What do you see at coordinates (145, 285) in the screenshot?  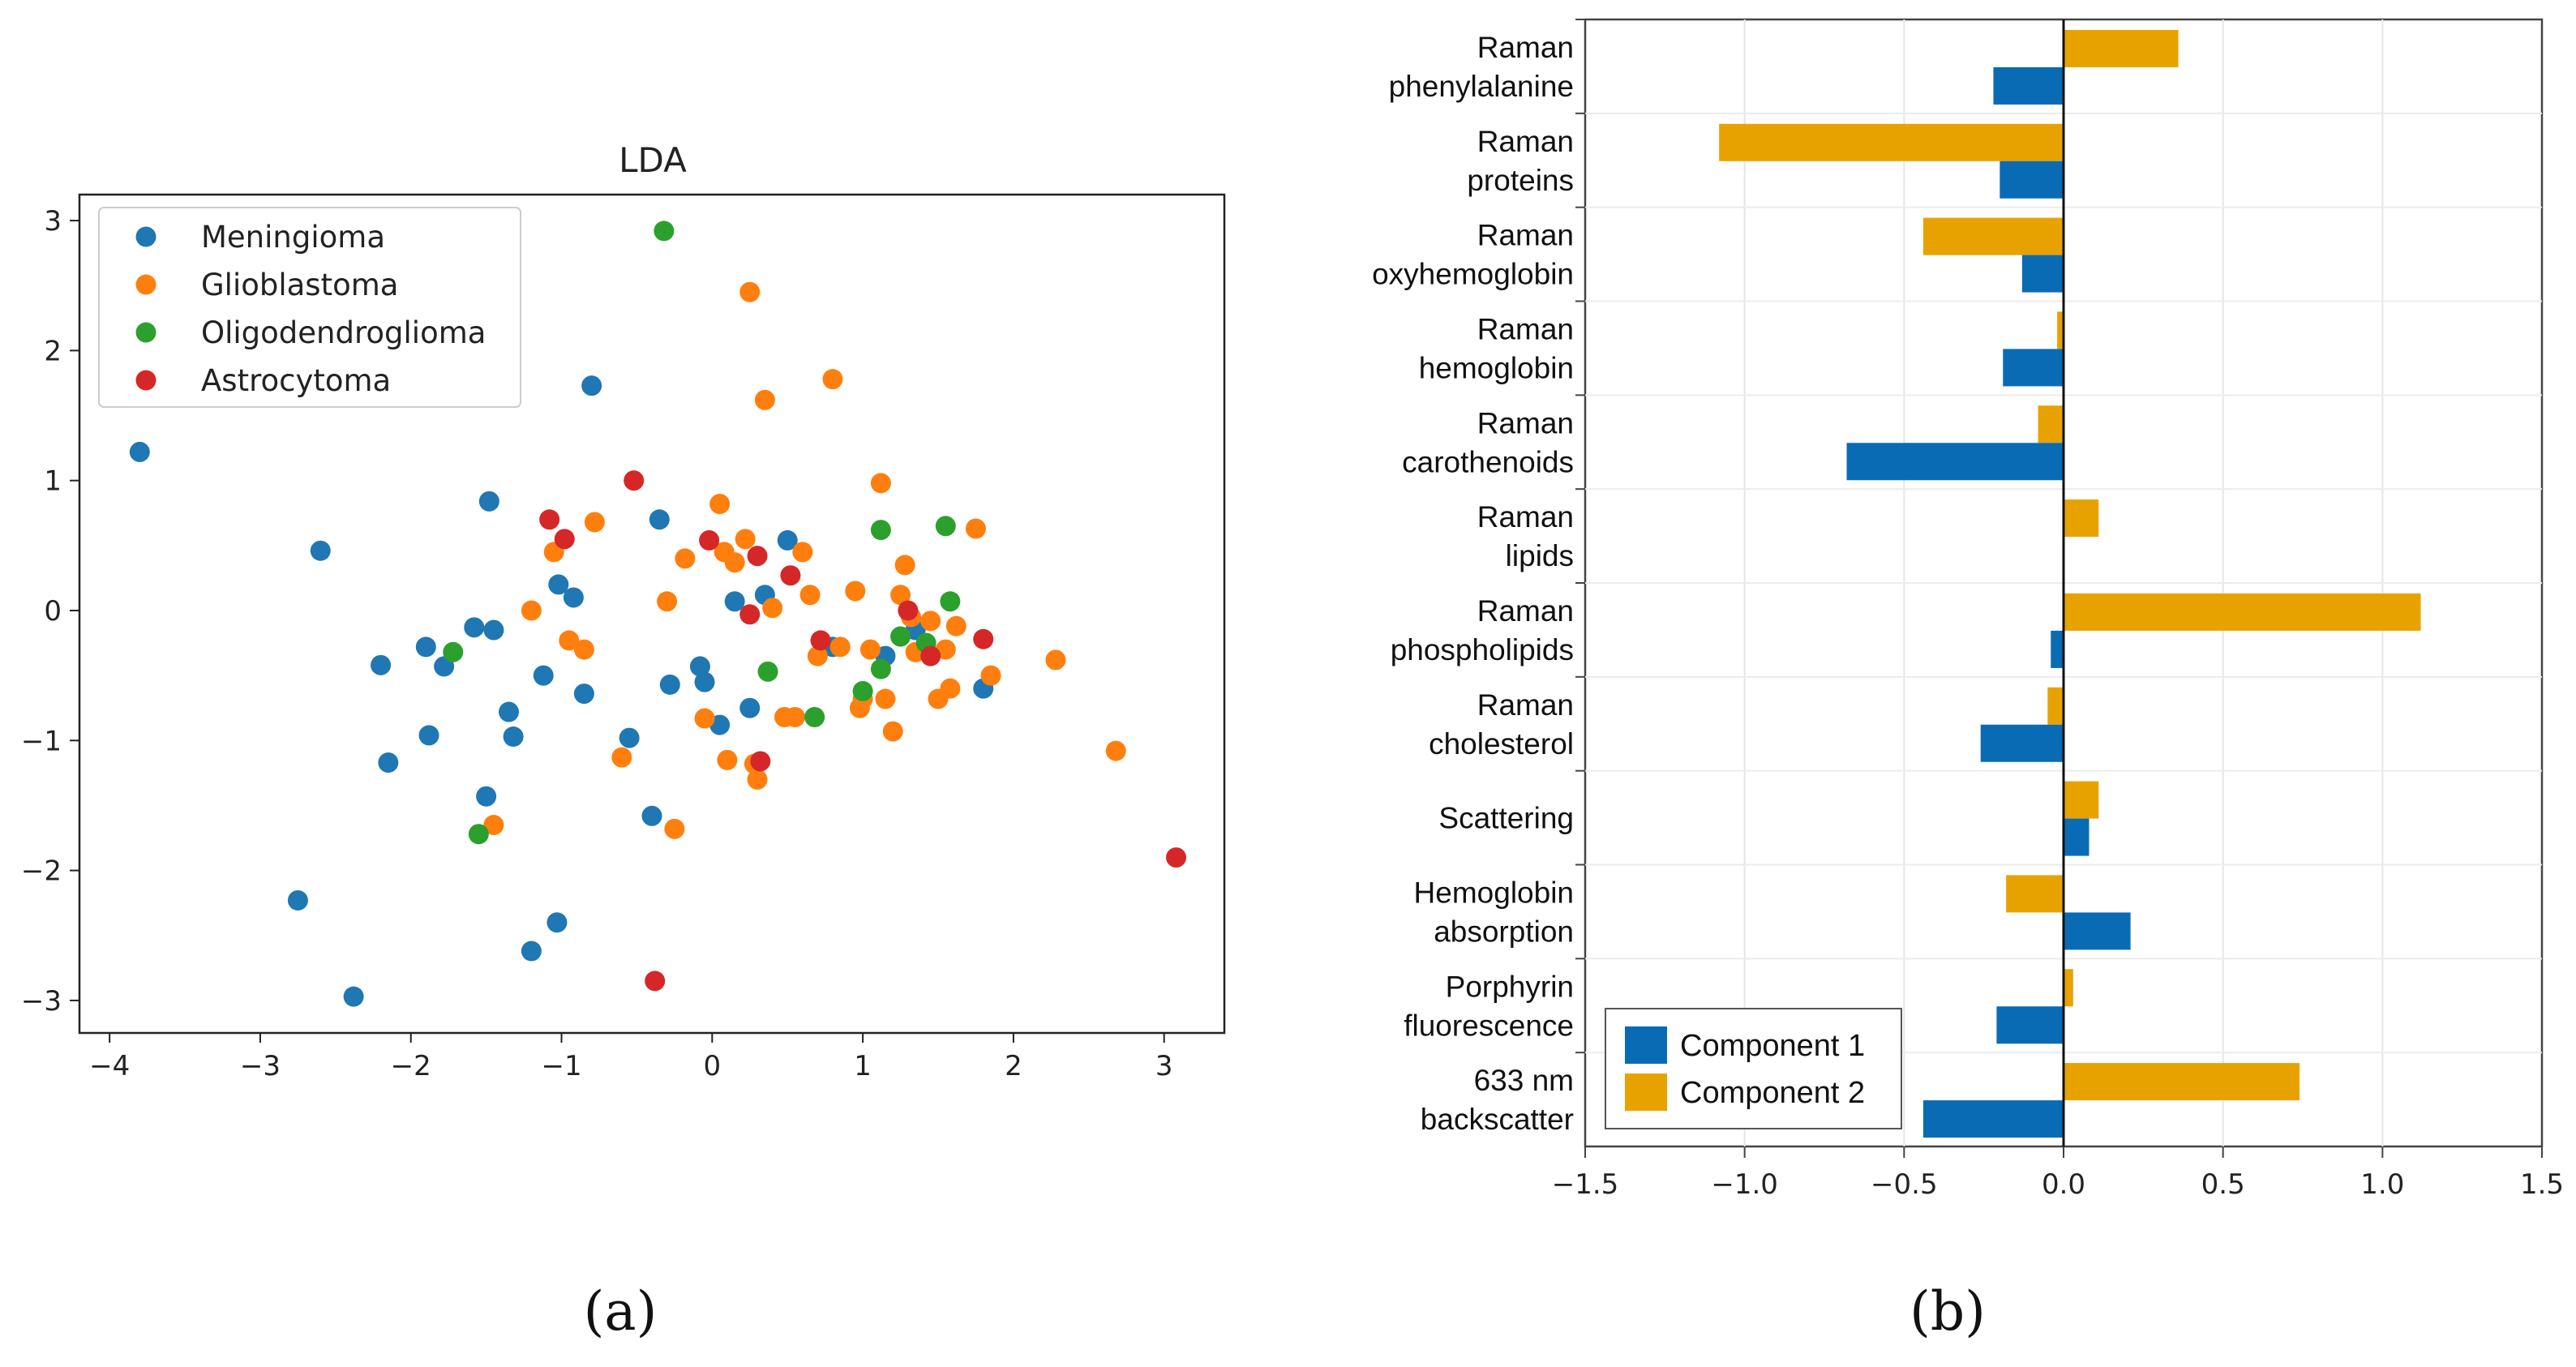 I see `lda-legend-marker` at bounding box center [145, 285].